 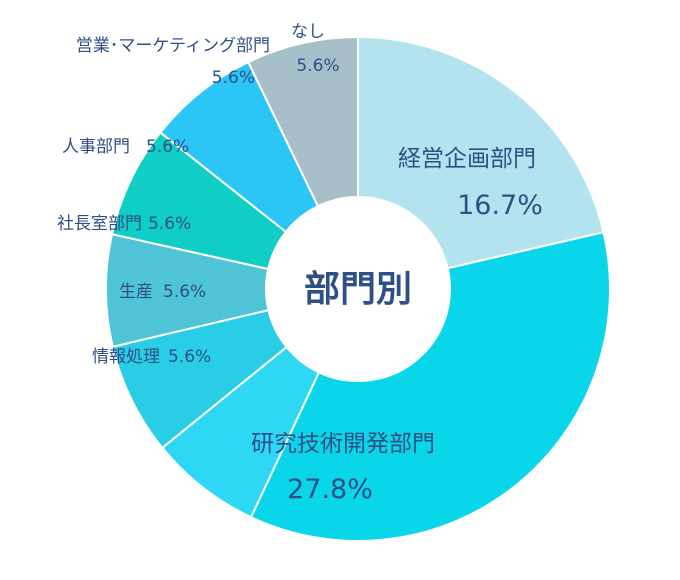 What do you see at coordinates (126, 357) in the screenshot?
I see `label-joho: 情報処理` at bounding box center [126, 357].